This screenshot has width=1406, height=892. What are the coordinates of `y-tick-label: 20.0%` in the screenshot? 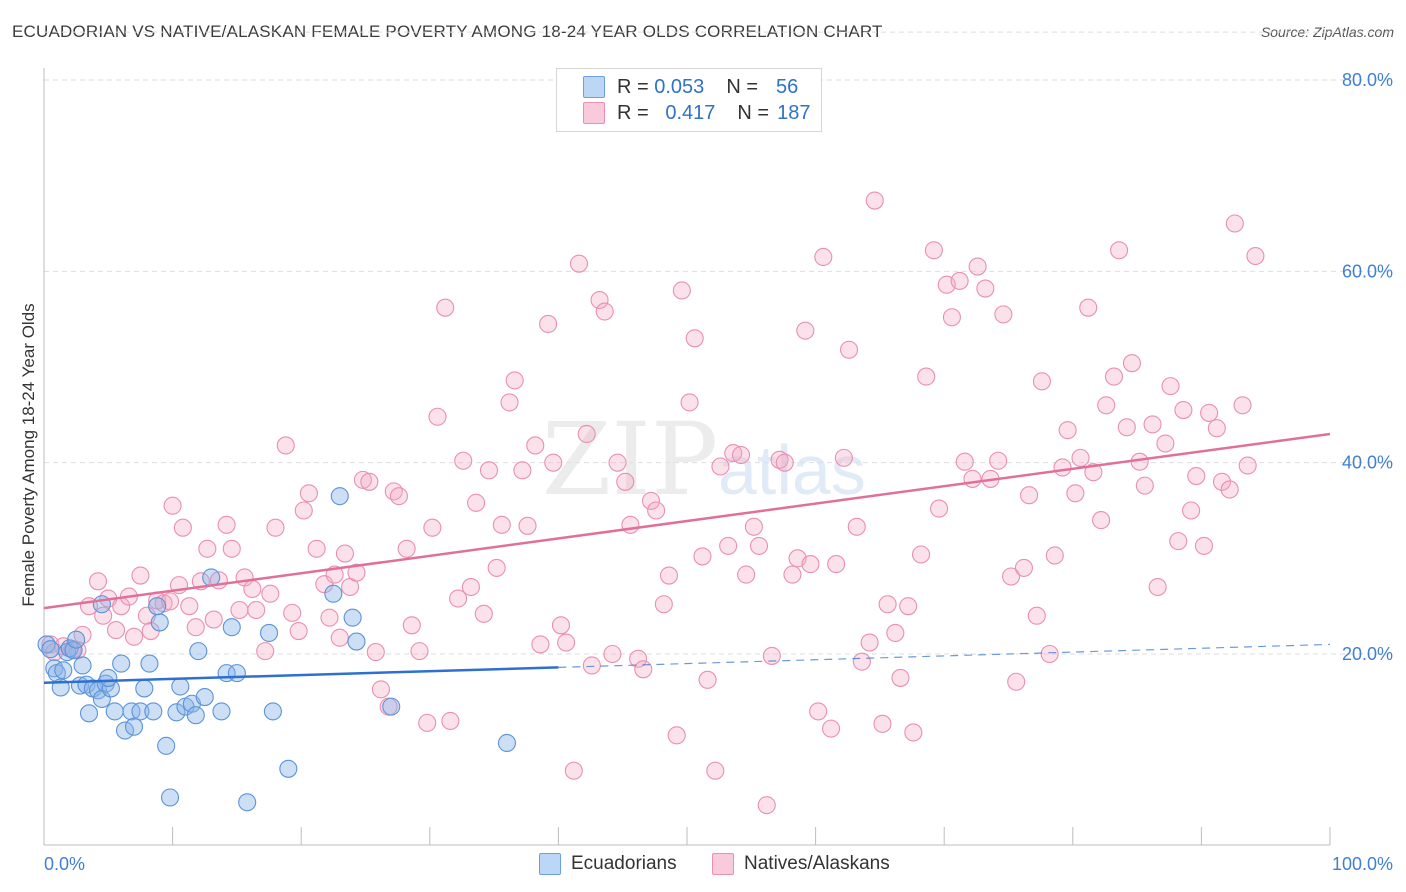 It's located at (1367, 654).